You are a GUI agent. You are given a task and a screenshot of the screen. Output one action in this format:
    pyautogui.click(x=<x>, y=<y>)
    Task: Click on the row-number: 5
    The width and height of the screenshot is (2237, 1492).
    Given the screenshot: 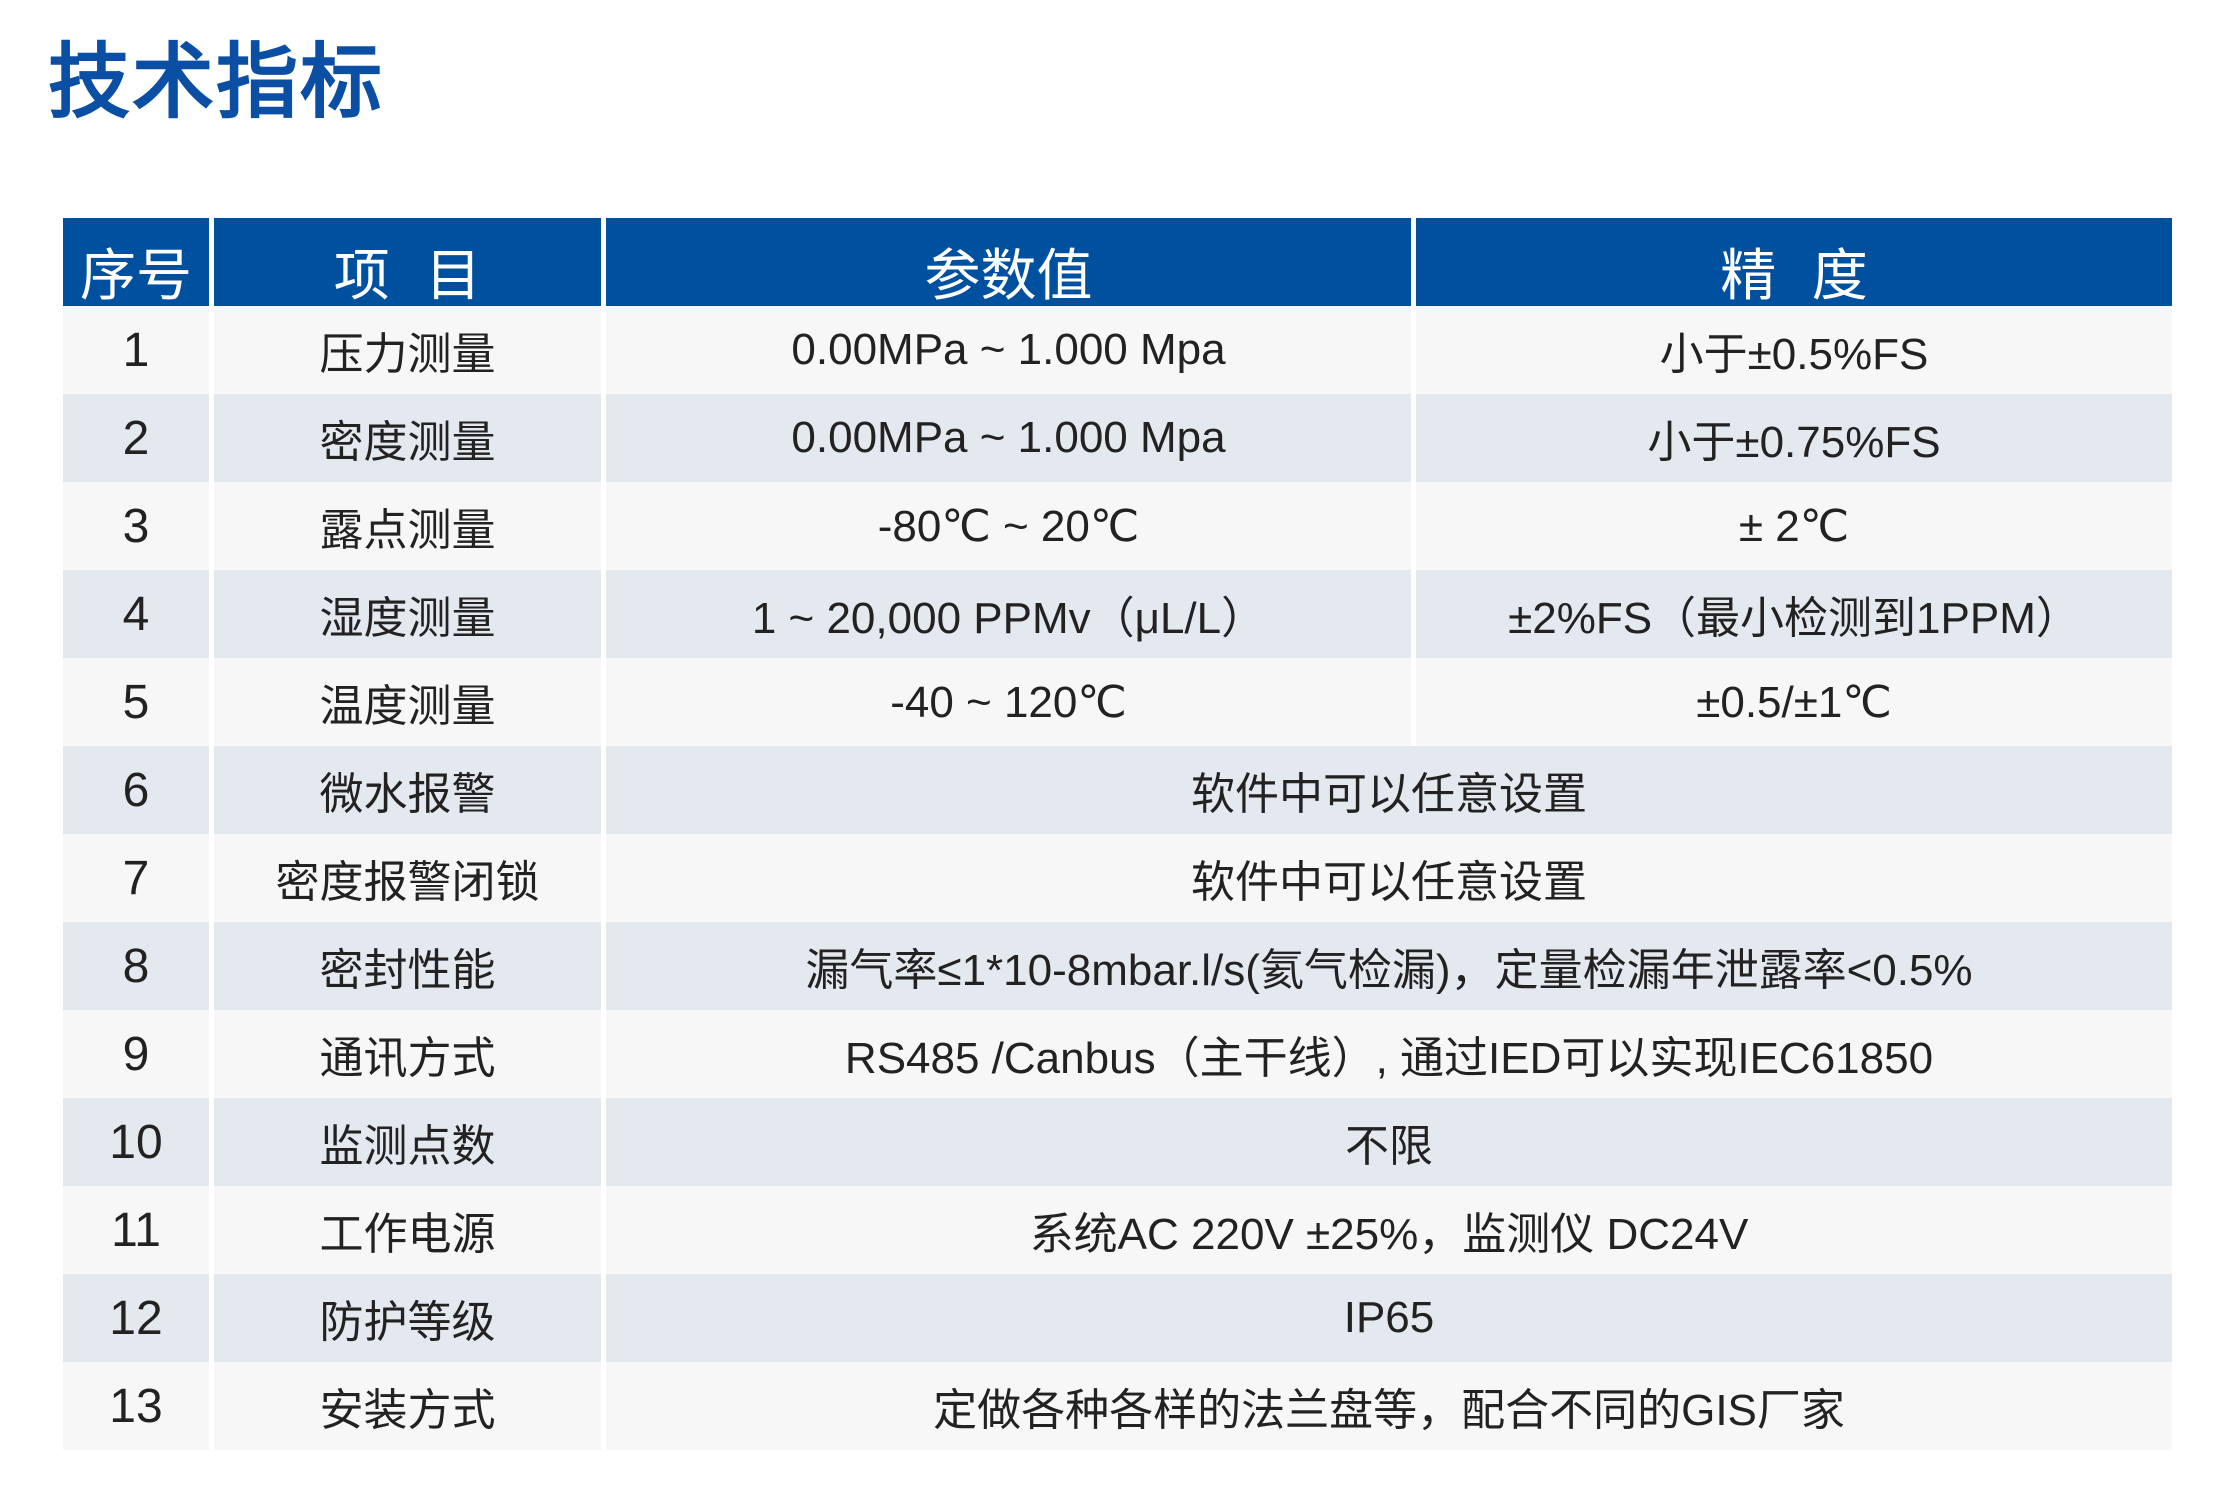 What is the action you would take?
    pyautogui.click(x=138, y=702)
    